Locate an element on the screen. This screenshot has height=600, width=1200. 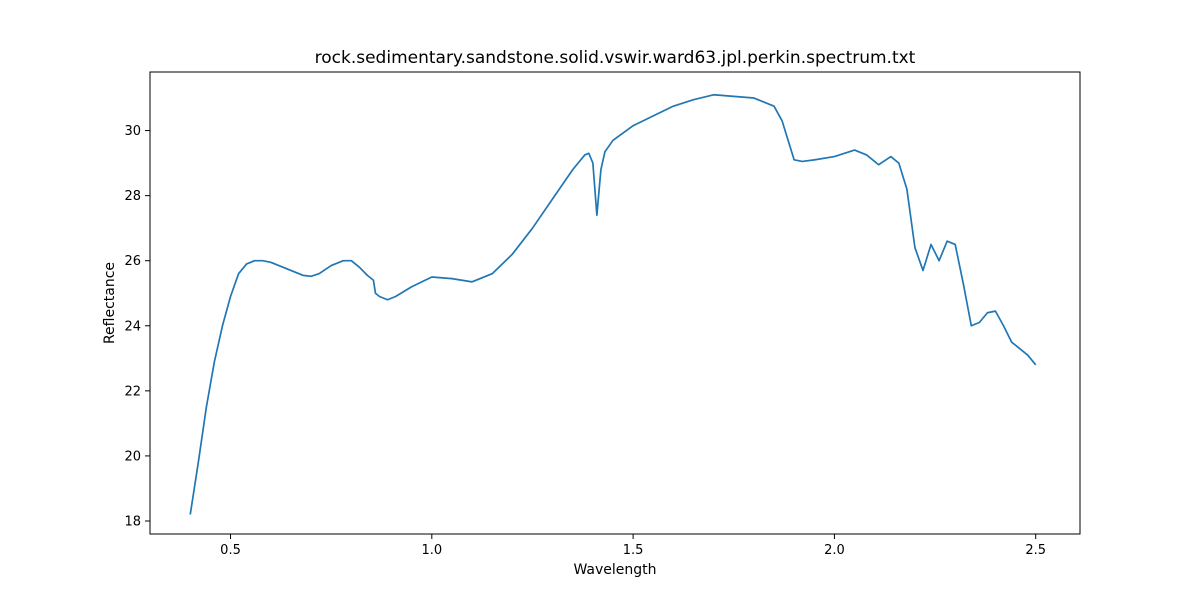
y-tick-label: 24 is located at coordinates (132, 326).